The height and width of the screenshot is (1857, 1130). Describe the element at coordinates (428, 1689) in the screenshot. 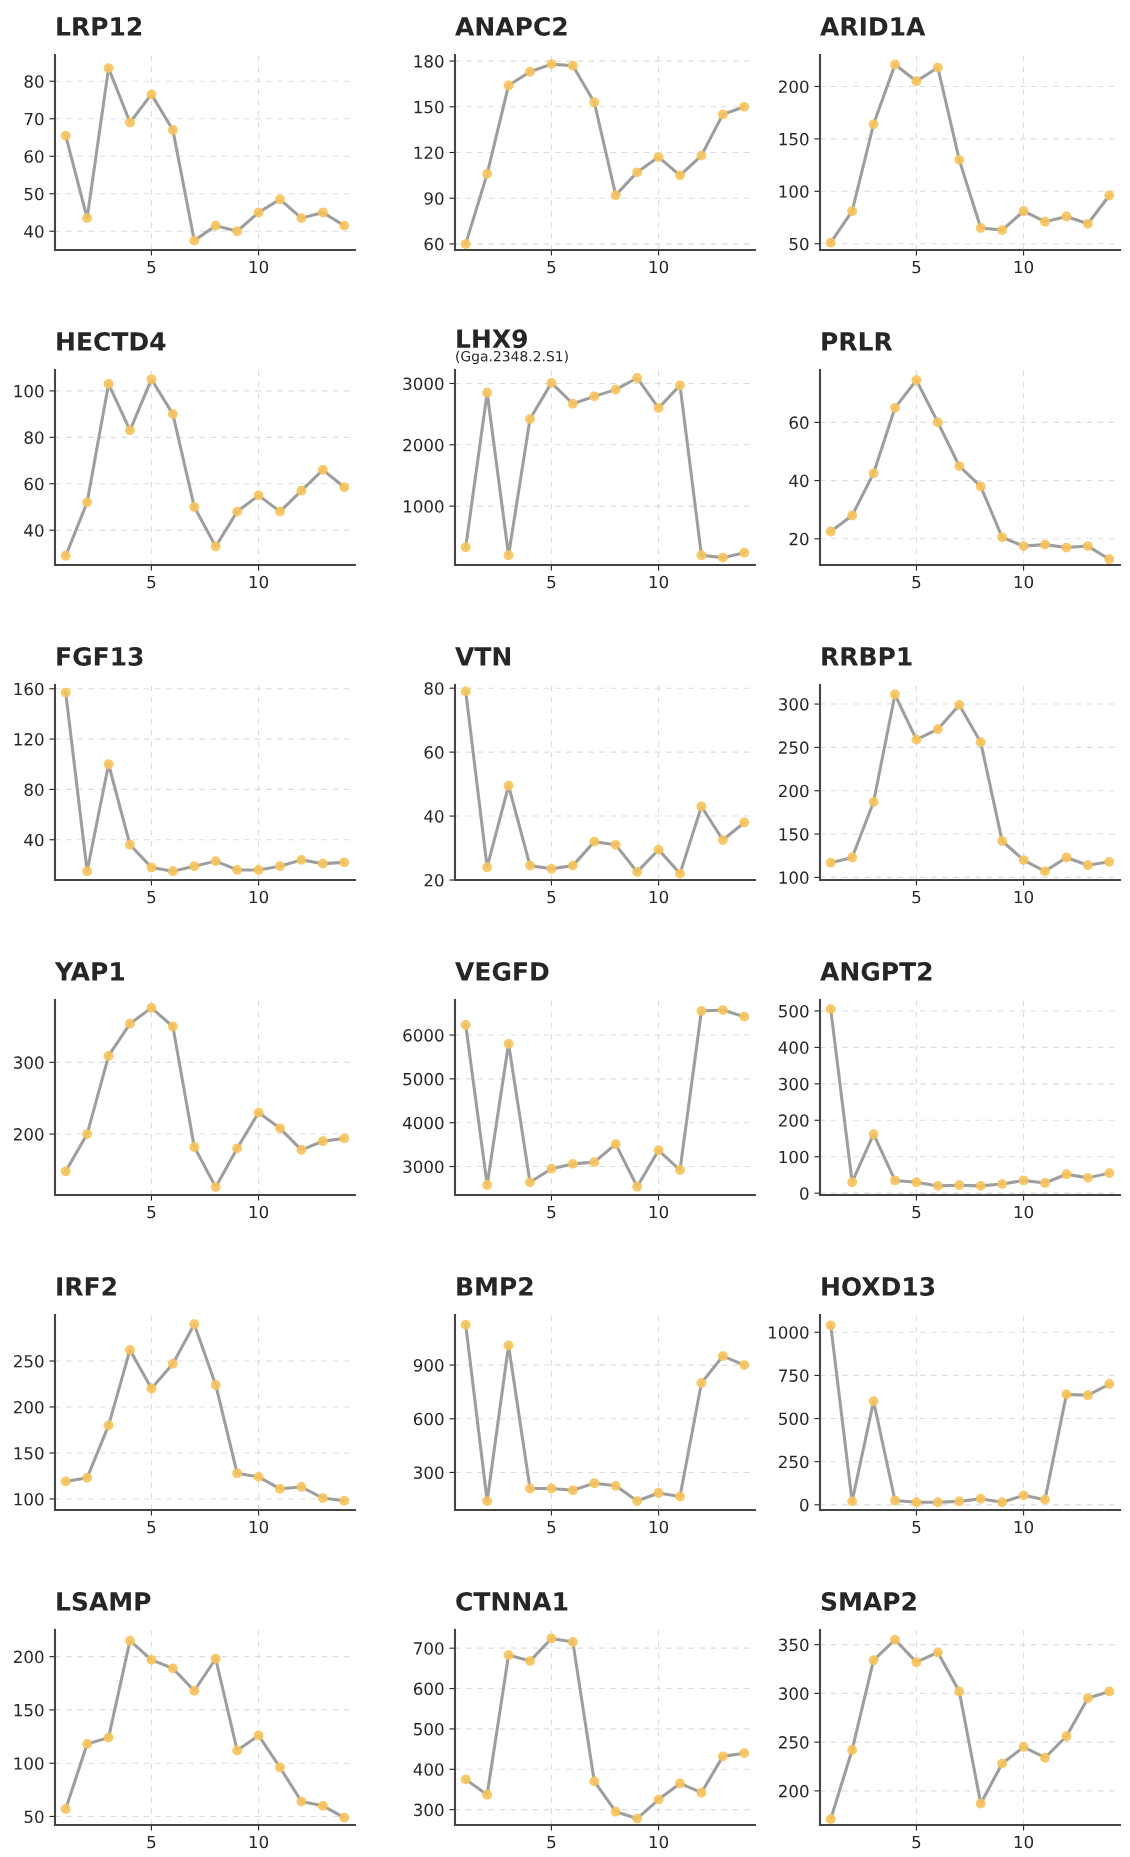

I see `y-tick-label: 600` at that location.